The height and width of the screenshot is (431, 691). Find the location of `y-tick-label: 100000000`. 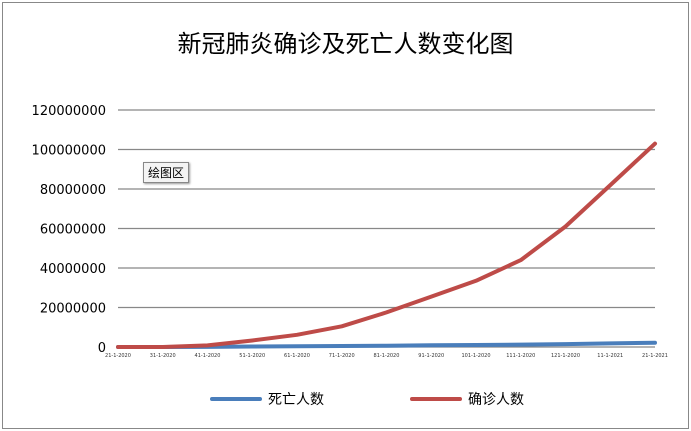

y-tick-label: 100000000 is located at coordinates (69, 151).